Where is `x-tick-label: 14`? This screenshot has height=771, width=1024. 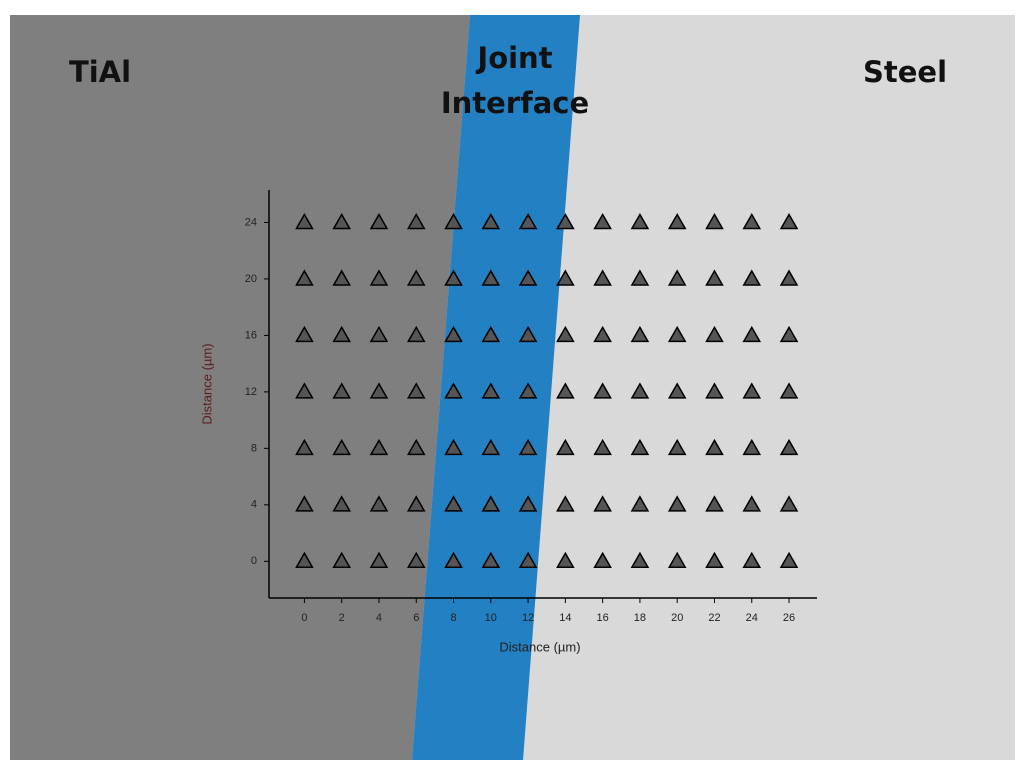 x-tick-label: 14 is located at coordinates (565, 618).